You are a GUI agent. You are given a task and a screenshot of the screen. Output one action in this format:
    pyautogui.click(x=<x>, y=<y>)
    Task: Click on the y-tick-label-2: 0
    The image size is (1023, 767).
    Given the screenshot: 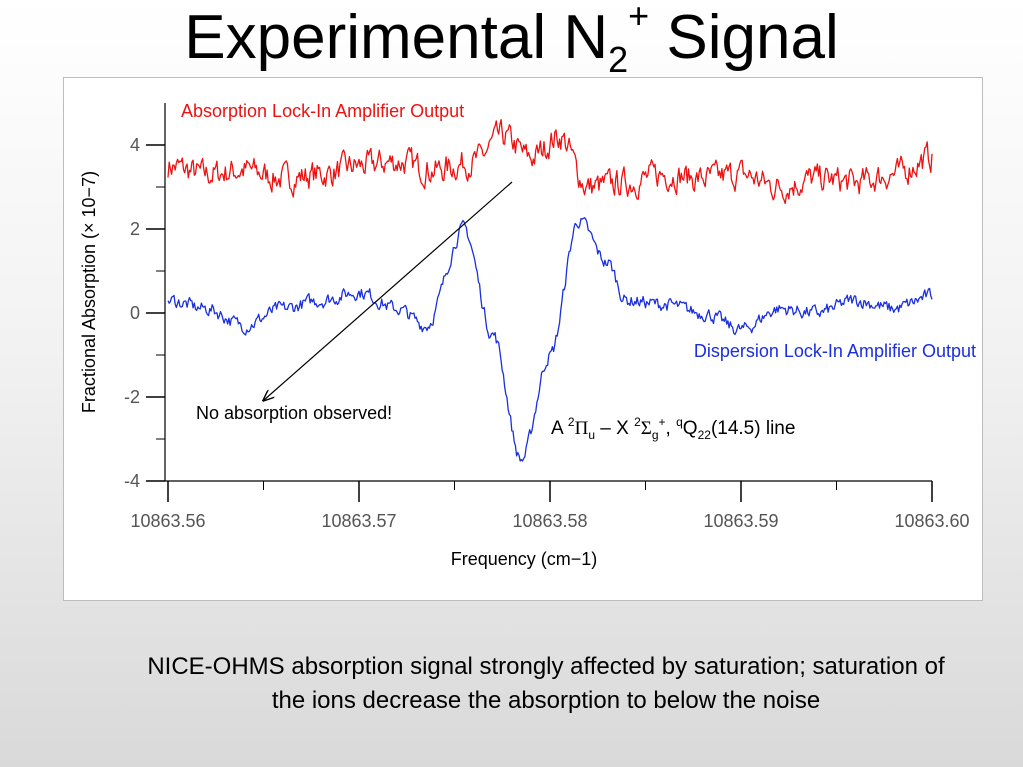 What is the action you would take?
    pyautogui.click(x=135, y=313)
    